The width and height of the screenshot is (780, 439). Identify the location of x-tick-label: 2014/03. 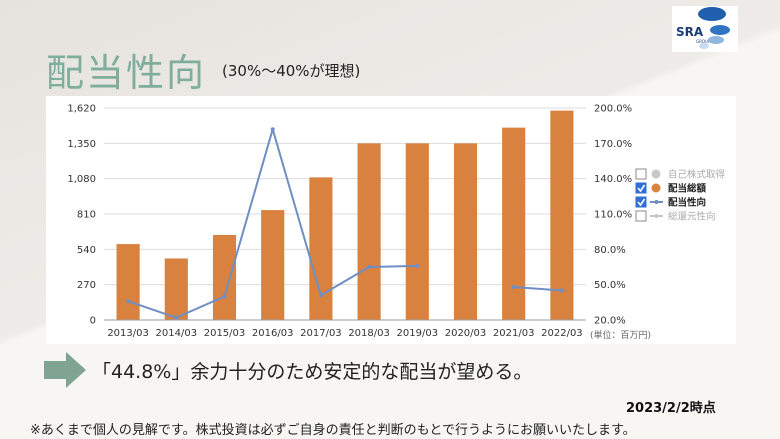
(177, 333).